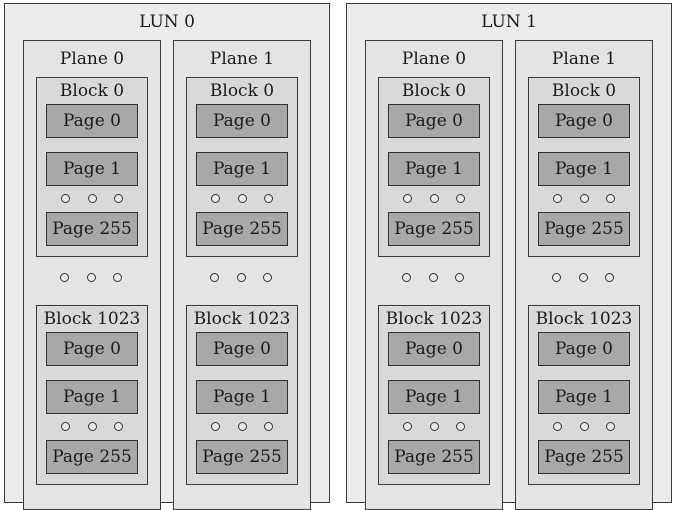 The height and width of the screenshot is (510, 674). What do you see at coordinates (167, 22) in the screenshot?
I see `lun-label: LUN 0` at bounding box center [167, 22].